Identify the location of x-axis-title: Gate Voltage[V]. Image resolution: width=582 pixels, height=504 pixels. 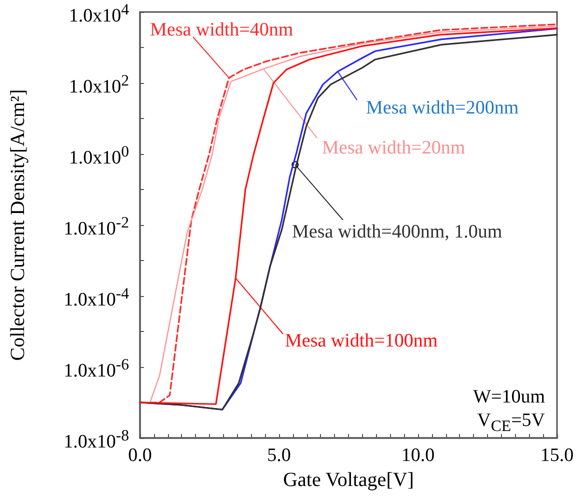
(348, 479).